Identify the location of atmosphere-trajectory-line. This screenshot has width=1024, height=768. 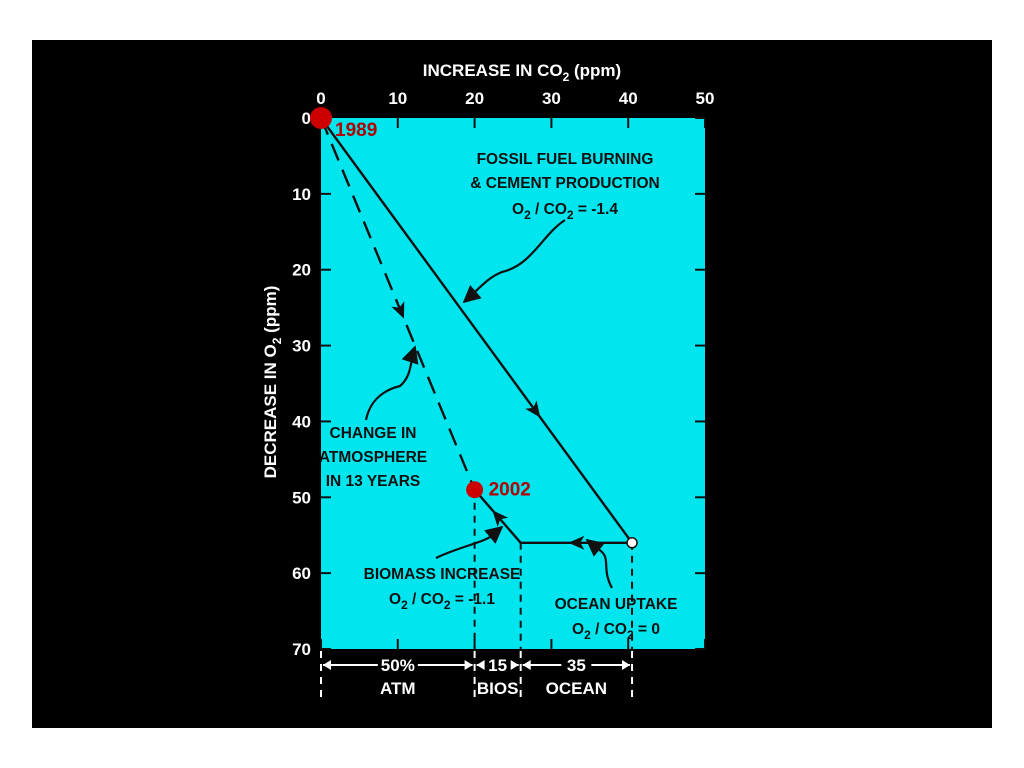
(397, 304).